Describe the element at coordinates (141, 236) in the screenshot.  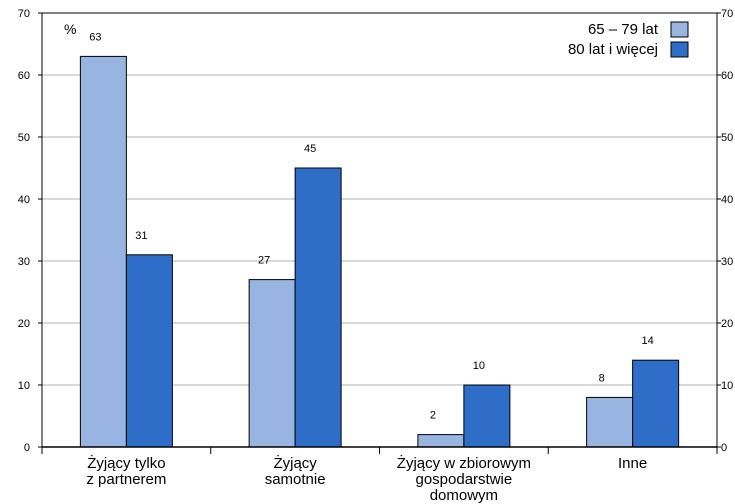
I see `data-label: 31` at that location.